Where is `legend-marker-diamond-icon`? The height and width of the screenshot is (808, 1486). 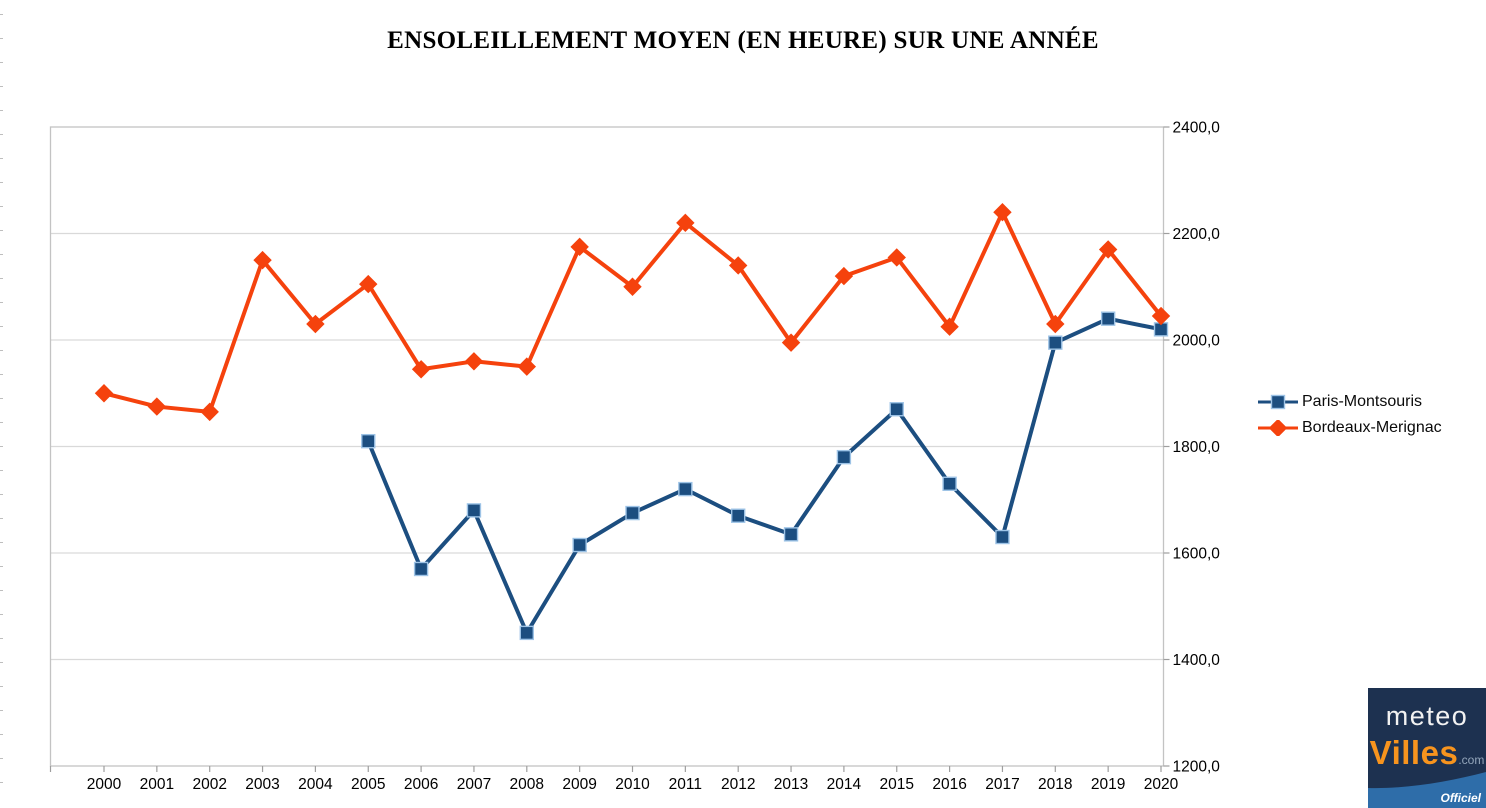
legend-marker-diamond-icon is located at coordinates (1278, 428).